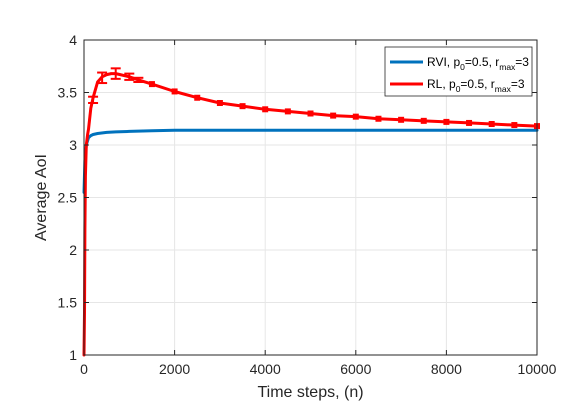 The width and height of the screenshot is (584, 415). I want to click on y-tick-label: 4, so click(73, 40).